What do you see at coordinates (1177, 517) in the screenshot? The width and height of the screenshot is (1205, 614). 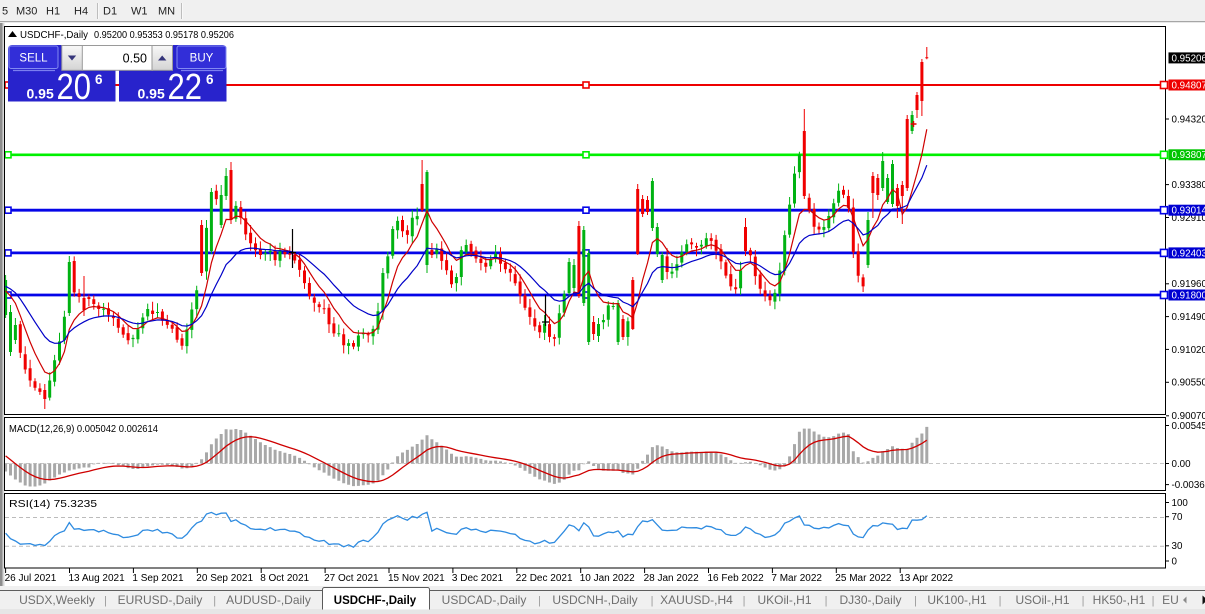 I see `svg-text: 70` at bounding box center [1177, 517].